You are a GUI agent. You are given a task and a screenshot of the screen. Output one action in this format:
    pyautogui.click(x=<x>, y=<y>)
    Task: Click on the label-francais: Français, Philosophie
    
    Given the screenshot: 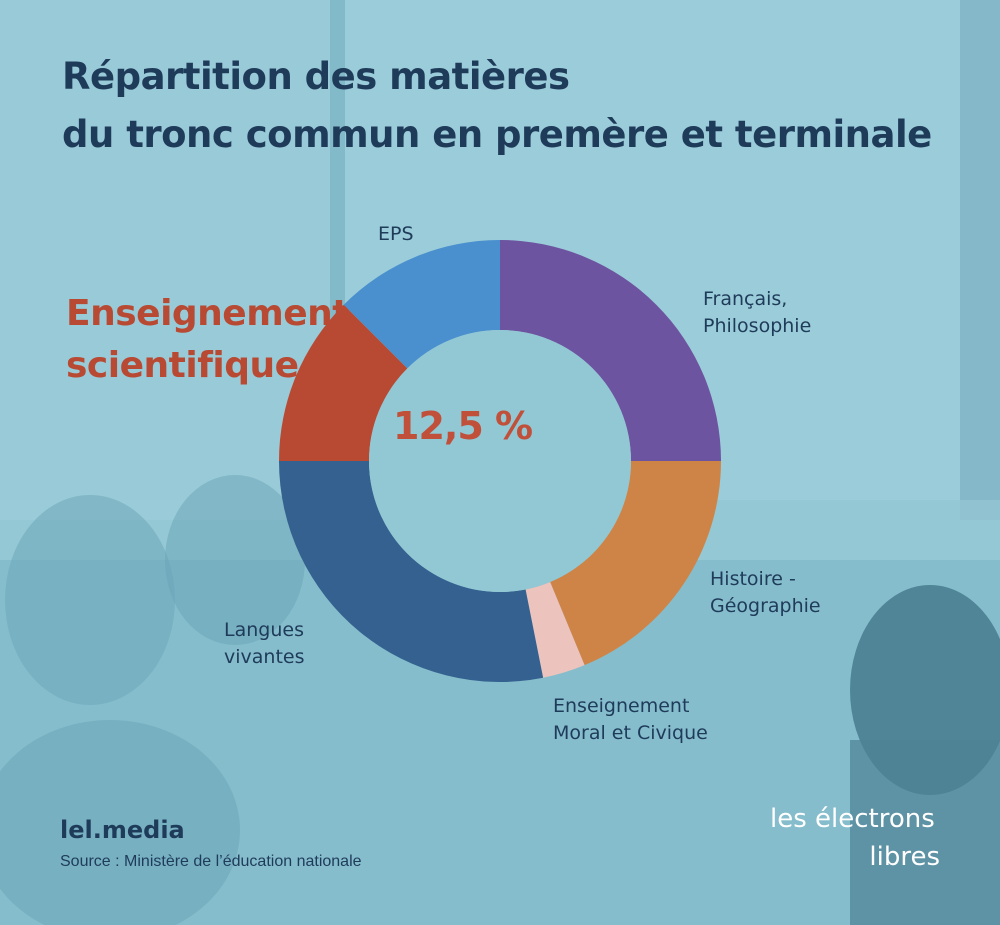 What is the action you would take?
    pyautogui.click(x=757, y=313)
    